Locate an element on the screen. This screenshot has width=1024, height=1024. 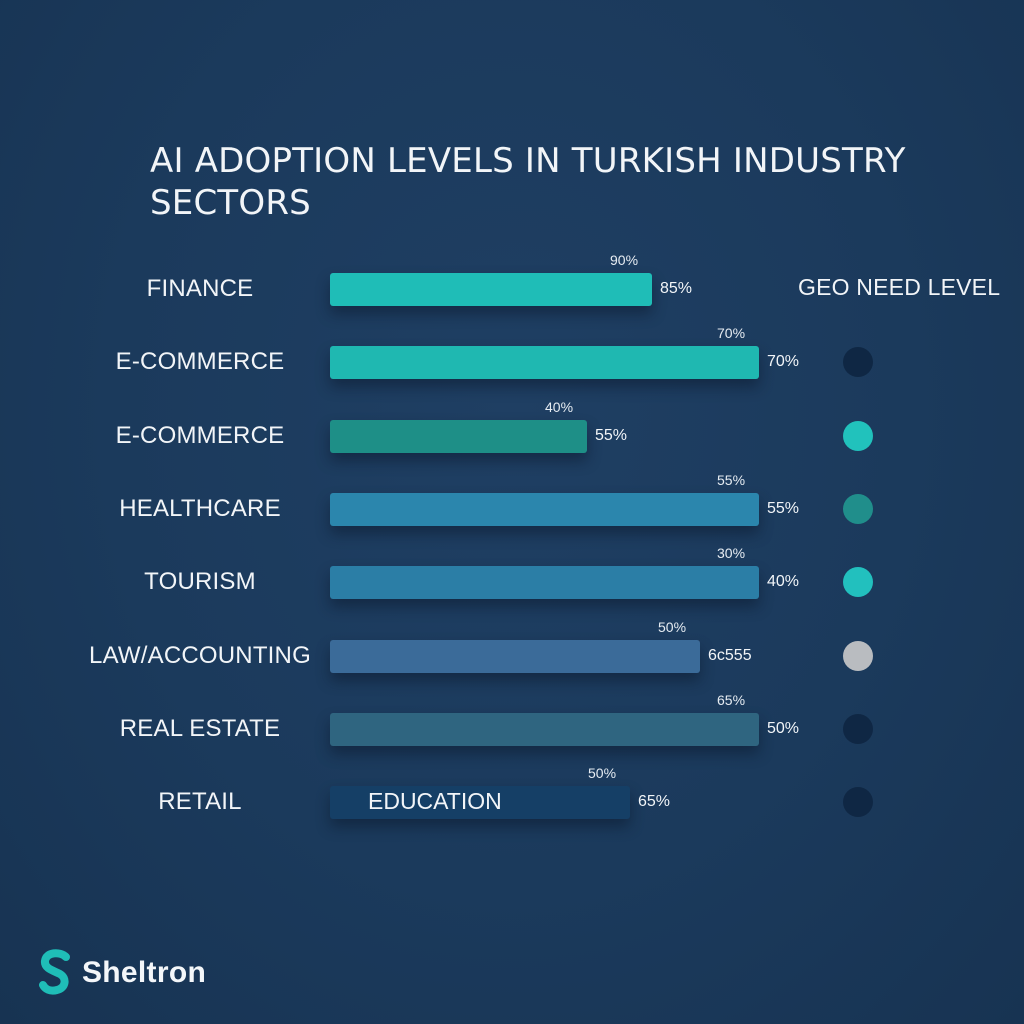
bar-top-value: 40% is located at coordinates (559, 407).